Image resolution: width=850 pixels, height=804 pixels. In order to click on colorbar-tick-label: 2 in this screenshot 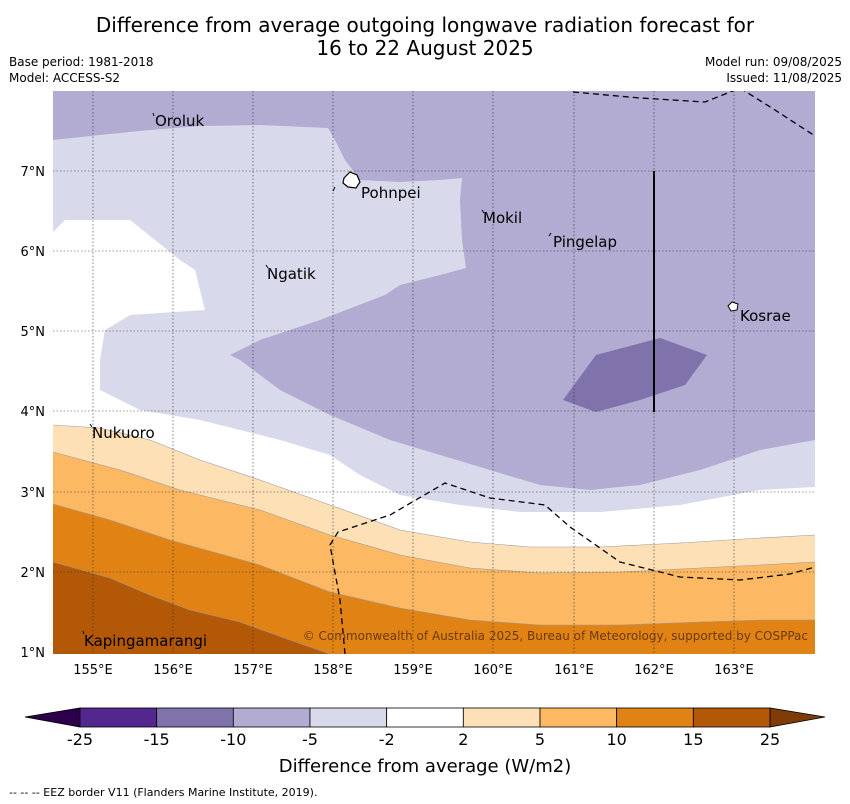, I will do `click(463, 739)`.